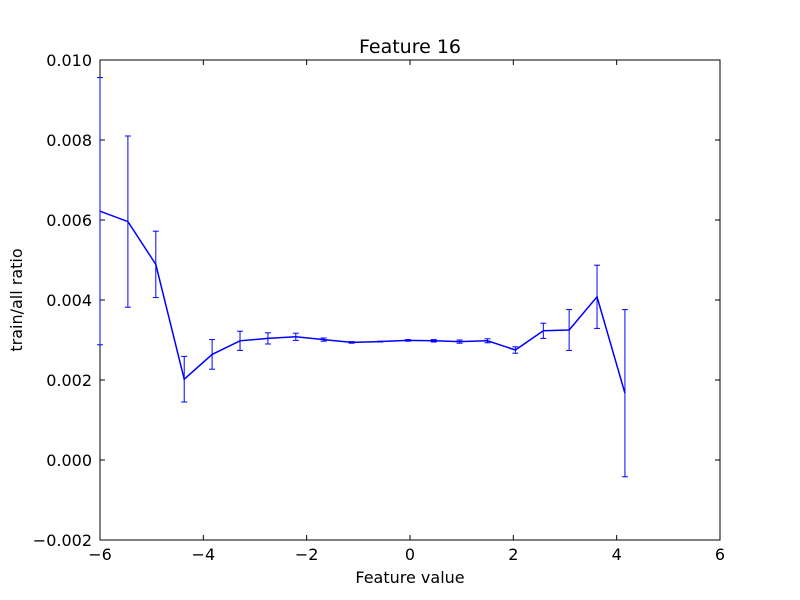  Describe the element at coordinates (69, 460) in the screenshot. I see `y-tick-label: 0.000` at that location.